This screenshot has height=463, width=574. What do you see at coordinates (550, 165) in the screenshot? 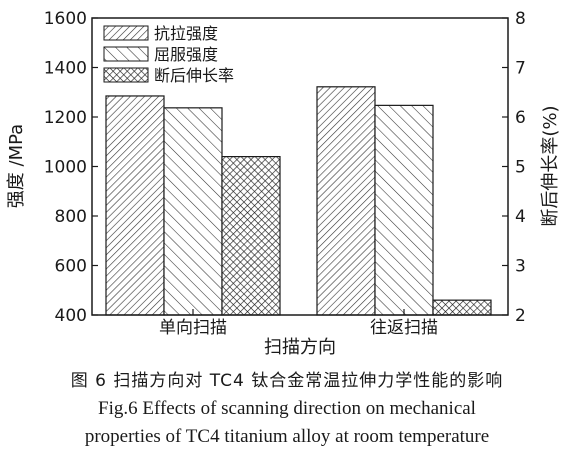
I see `y-axis-label-right: 断后伸长率(%)` at bounding box center [550, 165].